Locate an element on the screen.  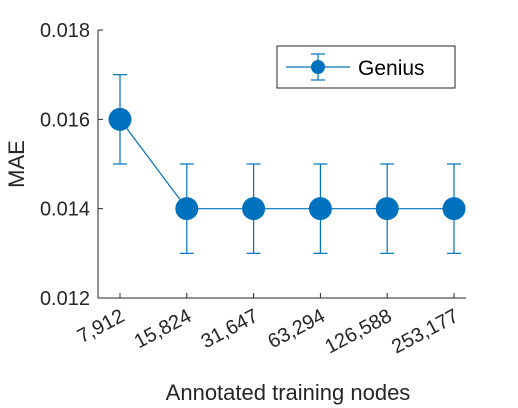
legend-label: Genius is located at coordinates (391, 68).